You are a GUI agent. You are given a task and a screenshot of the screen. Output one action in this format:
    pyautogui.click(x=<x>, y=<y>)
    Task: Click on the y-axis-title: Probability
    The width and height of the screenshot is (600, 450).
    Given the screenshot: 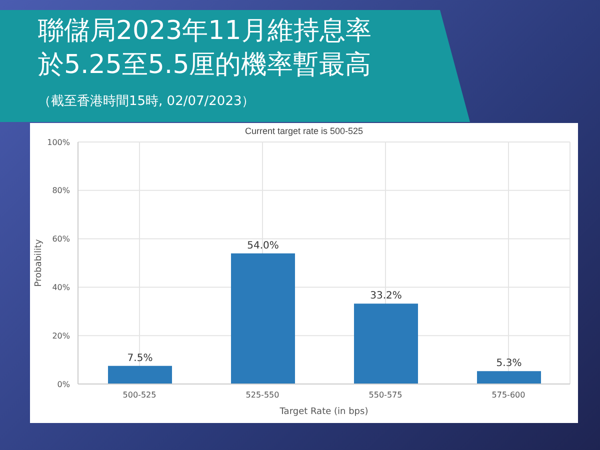 What is the action you would take?
    pyautogui.click(x=39, y=262)
    